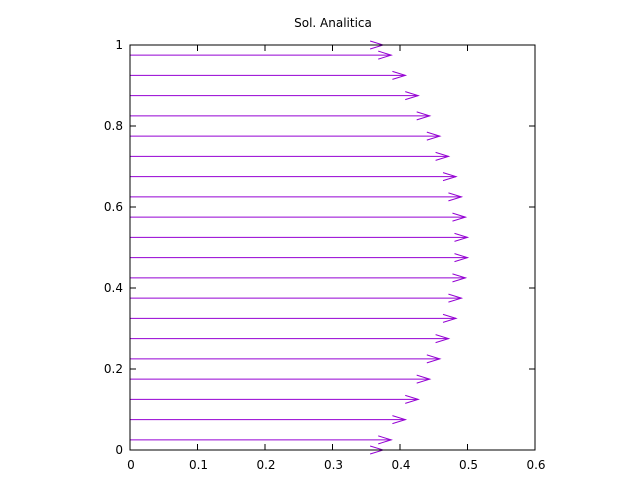 The width and height of the screenshot is (640, 480). I want to click on y-tick-label: 1, so click(119, 45).